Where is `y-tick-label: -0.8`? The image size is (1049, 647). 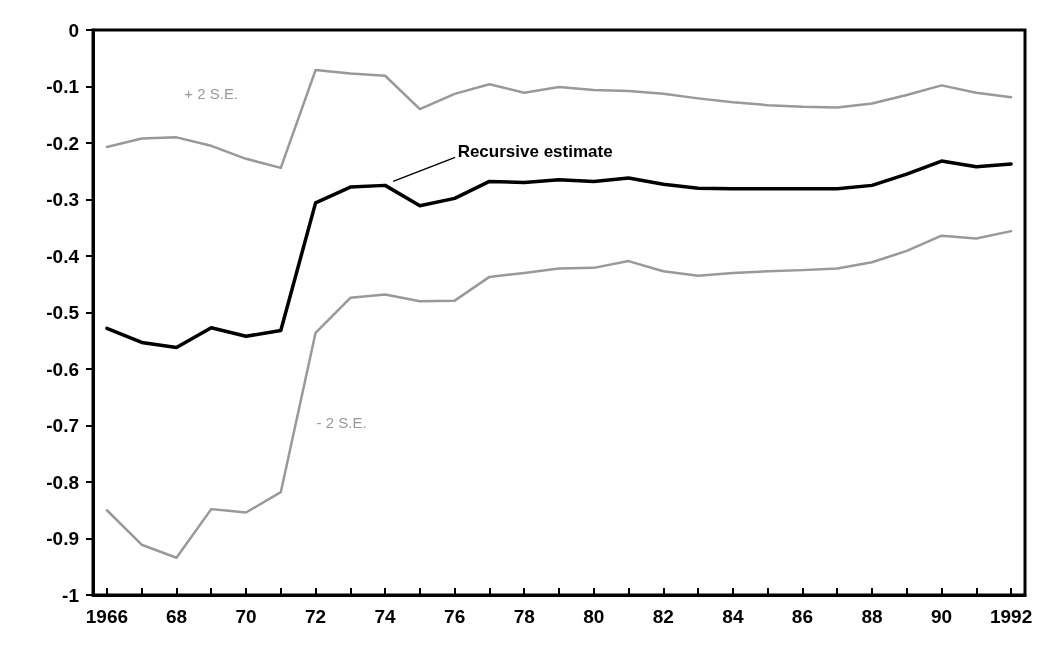
y-tick-label: -0.8 is located at coordinates (62, 482).